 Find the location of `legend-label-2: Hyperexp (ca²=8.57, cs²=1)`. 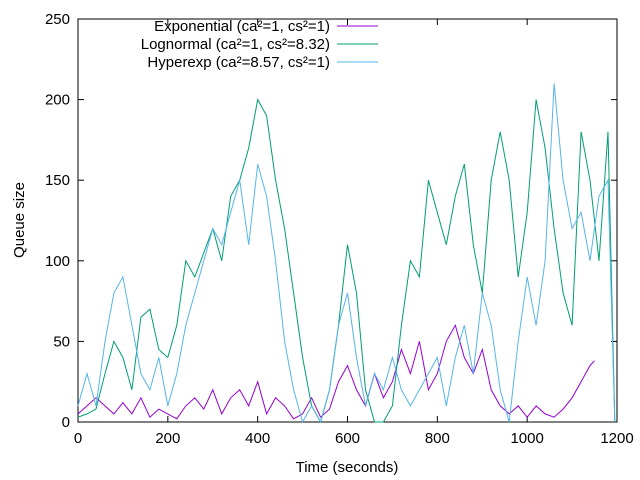

legend-label-2: Hyperexp (ca²=8.57, cs²=1) is located at coordinates (238, 62).